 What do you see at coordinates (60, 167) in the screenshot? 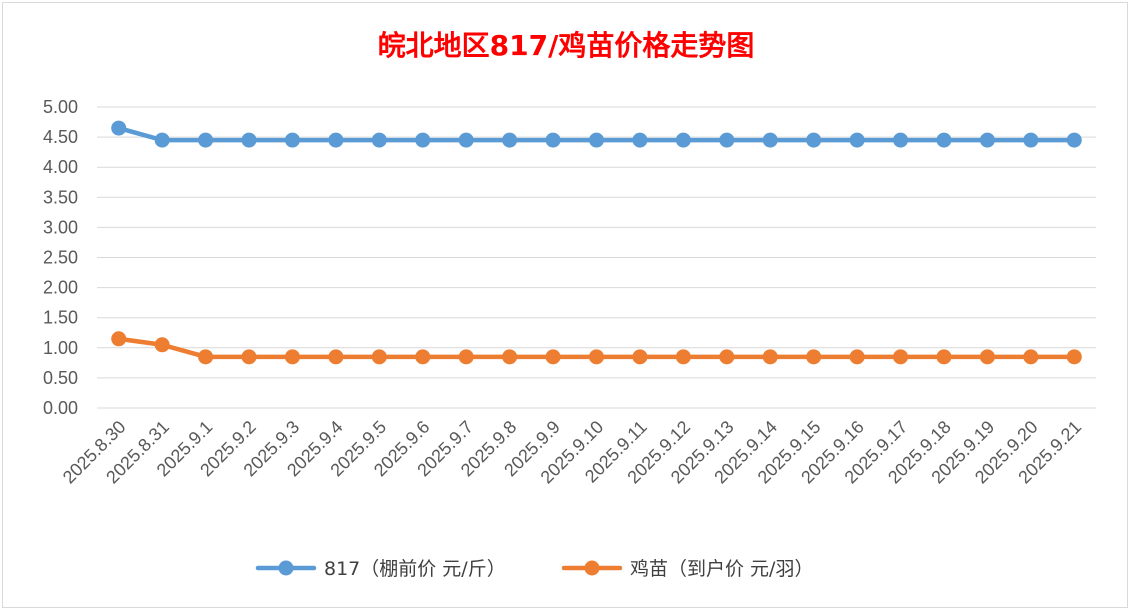
I see `y-tick-label: 4.00` at bounding box center [60, 167].